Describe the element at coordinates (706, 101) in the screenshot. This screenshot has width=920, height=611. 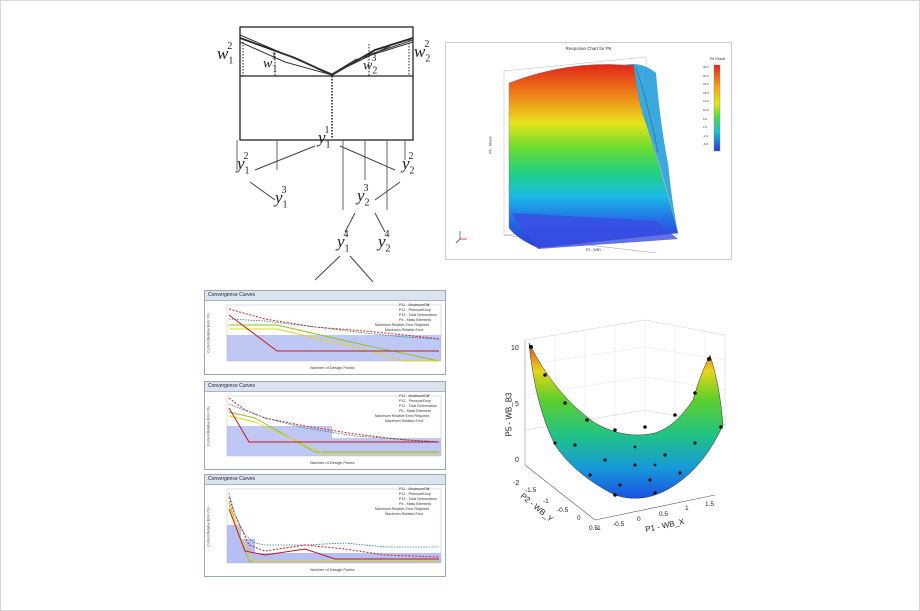
I see `colorbar-label: 14.0` at that location.